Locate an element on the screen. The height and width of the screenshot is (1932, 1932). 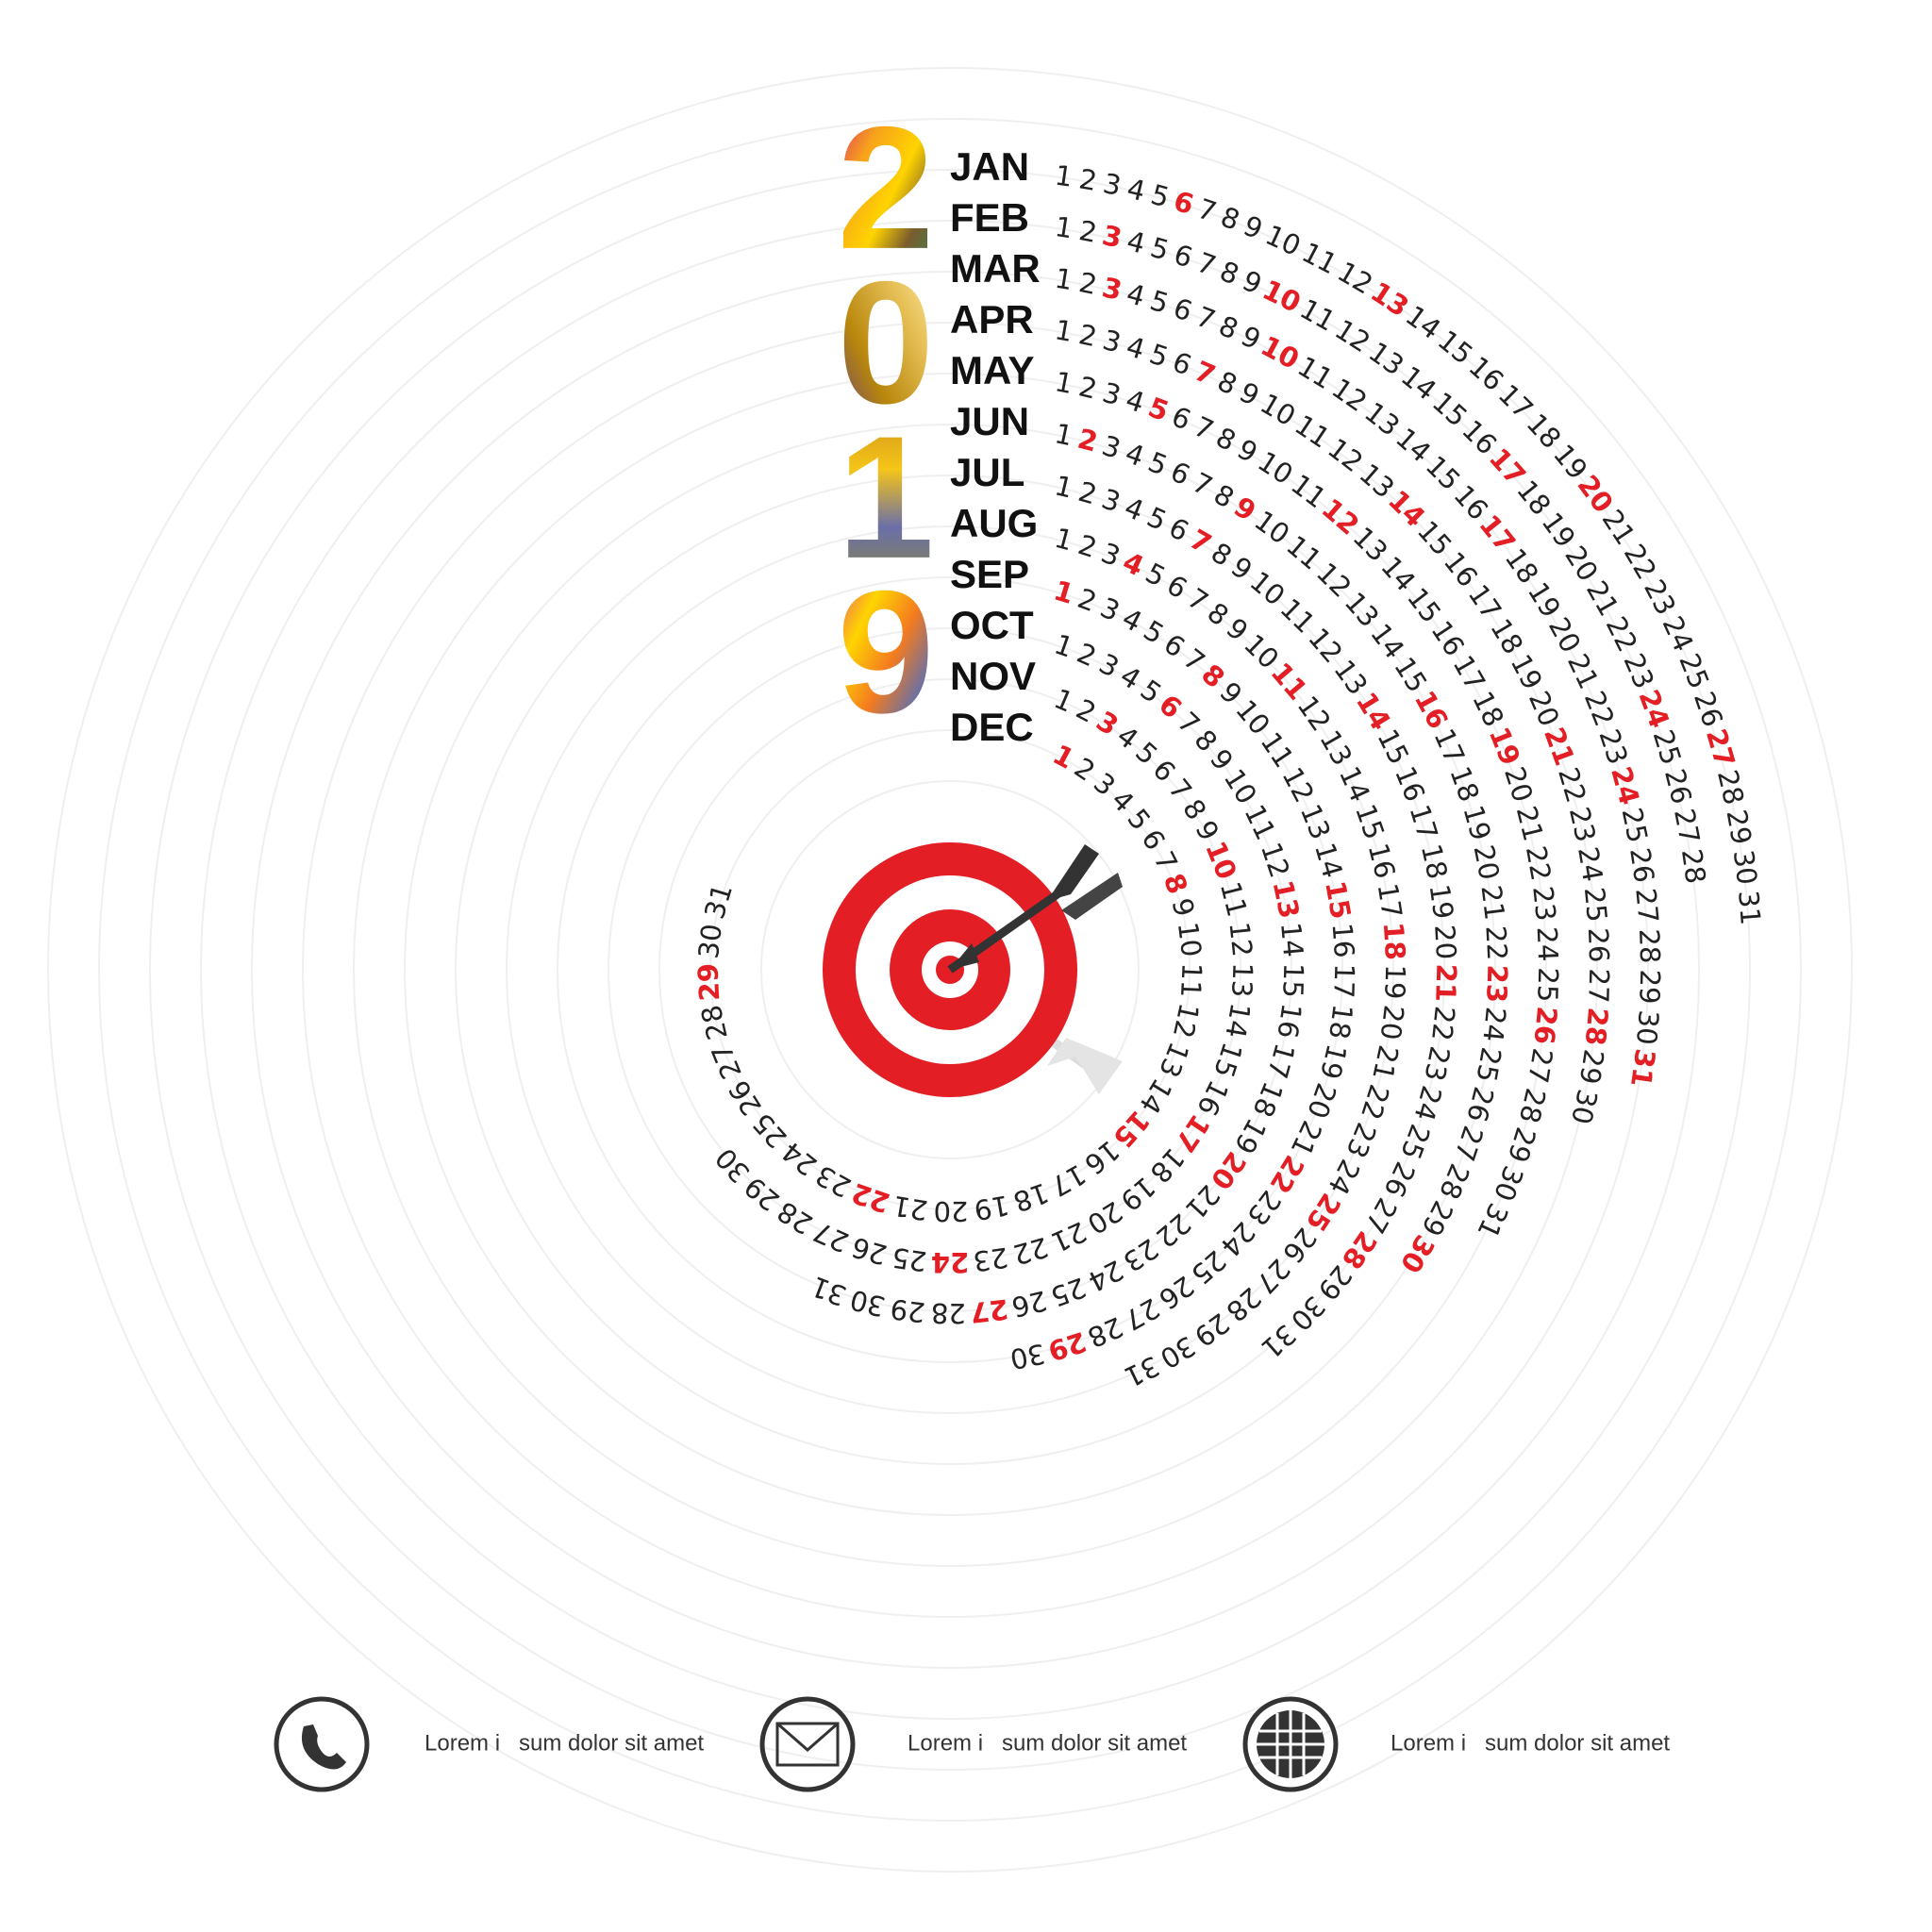
month-label: JAN is located at coordinates (989, 167).